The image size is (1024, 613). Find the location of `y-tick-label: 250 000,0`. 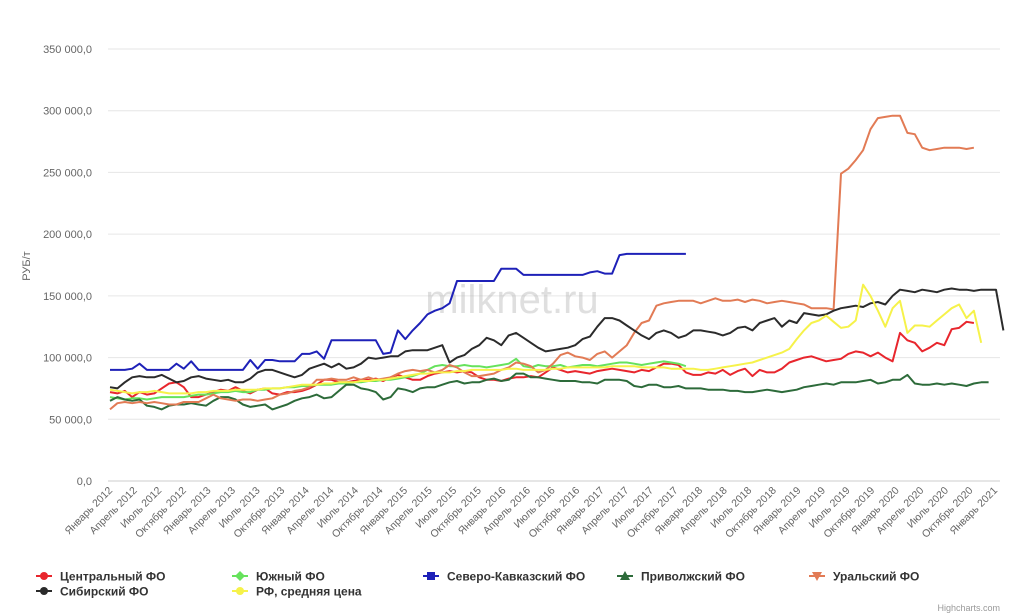

y-tick-label: 250 000,0 is located at coordinates (67, 173).